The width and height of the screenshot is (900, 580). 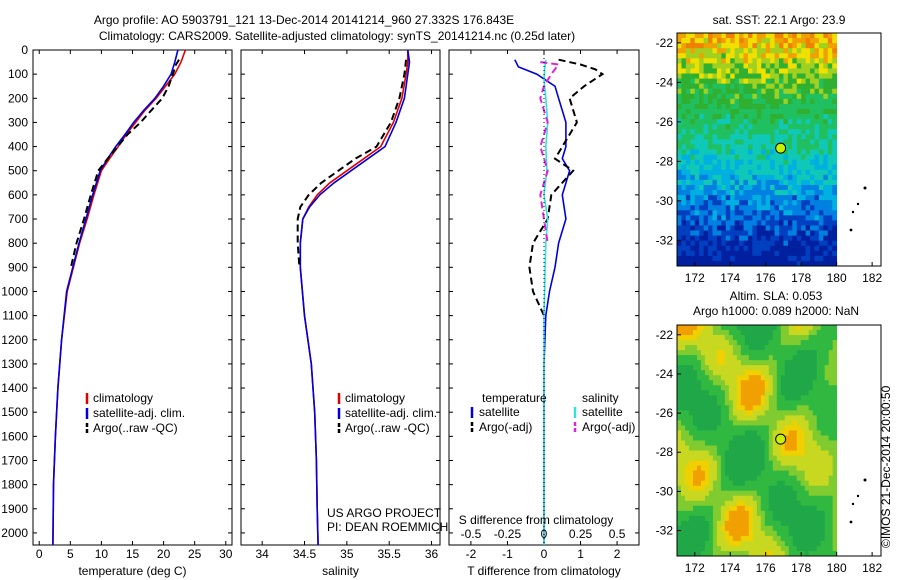 What do you see at coordinates (766, 568) in the screenshot?
I see `map-x-tick-label: 176` at bounding box center [766, 568].